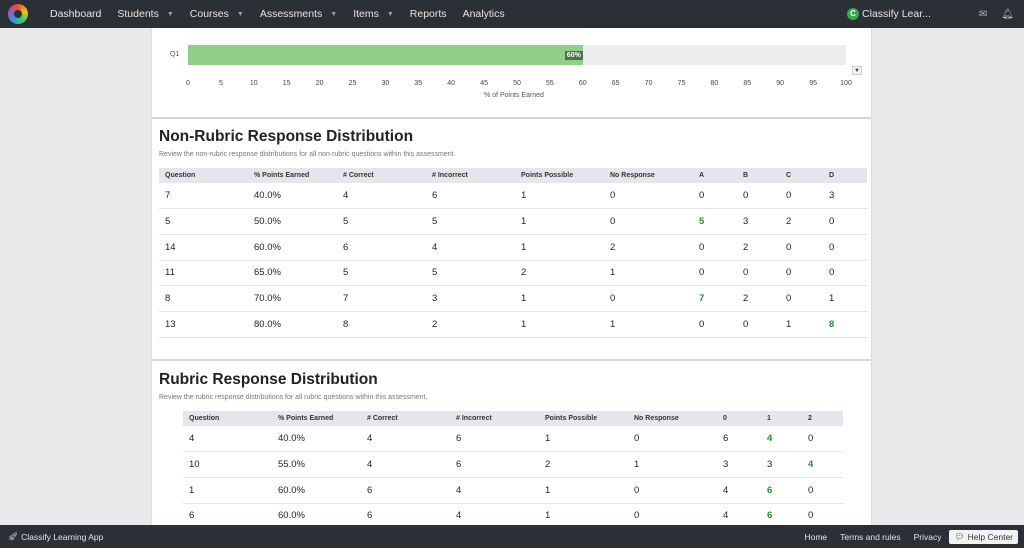  What do you see at coordinates (13, 536) in the screenshot?
I see `rocket-icon: 🚀︎` at bounding box center [13, 536].